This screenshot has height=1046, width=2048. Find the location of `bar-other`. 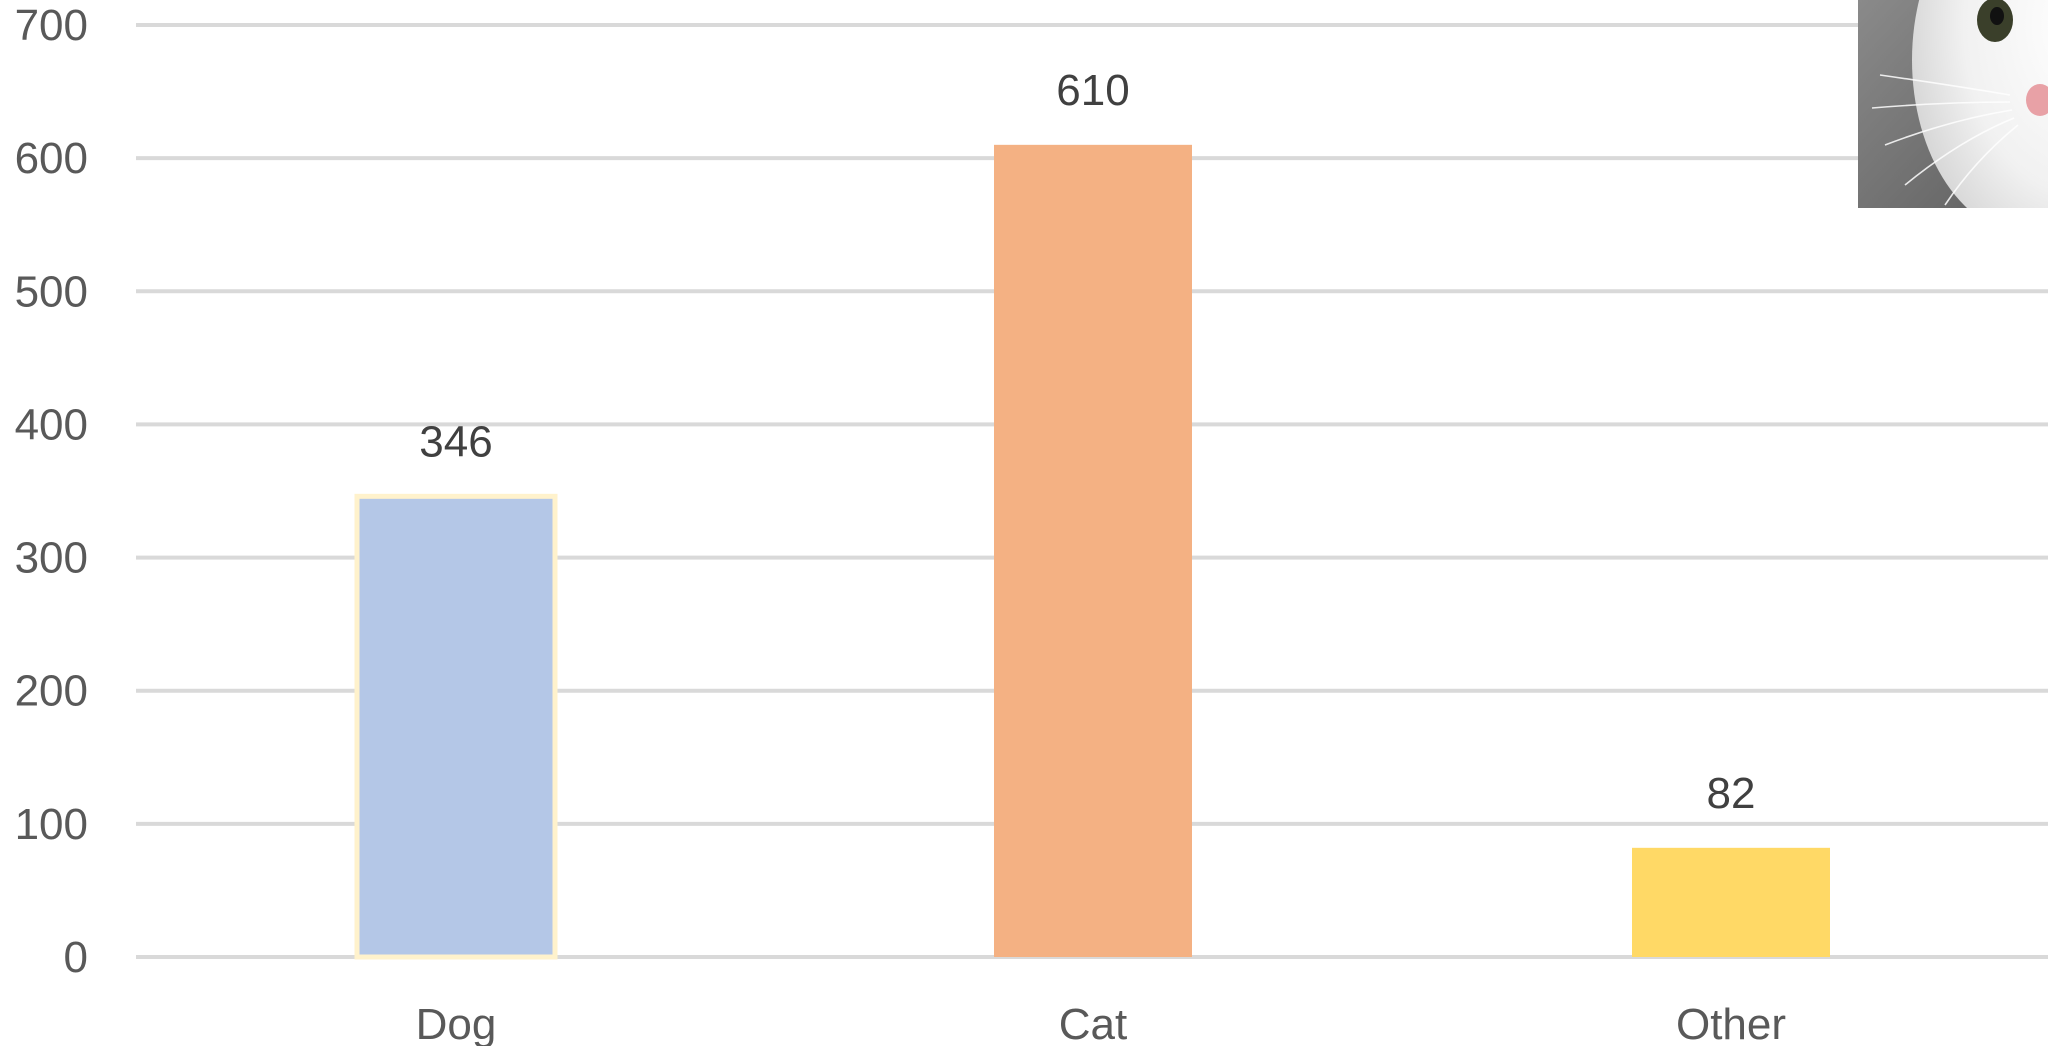

bar-other is located at coordinates (1731, 902).